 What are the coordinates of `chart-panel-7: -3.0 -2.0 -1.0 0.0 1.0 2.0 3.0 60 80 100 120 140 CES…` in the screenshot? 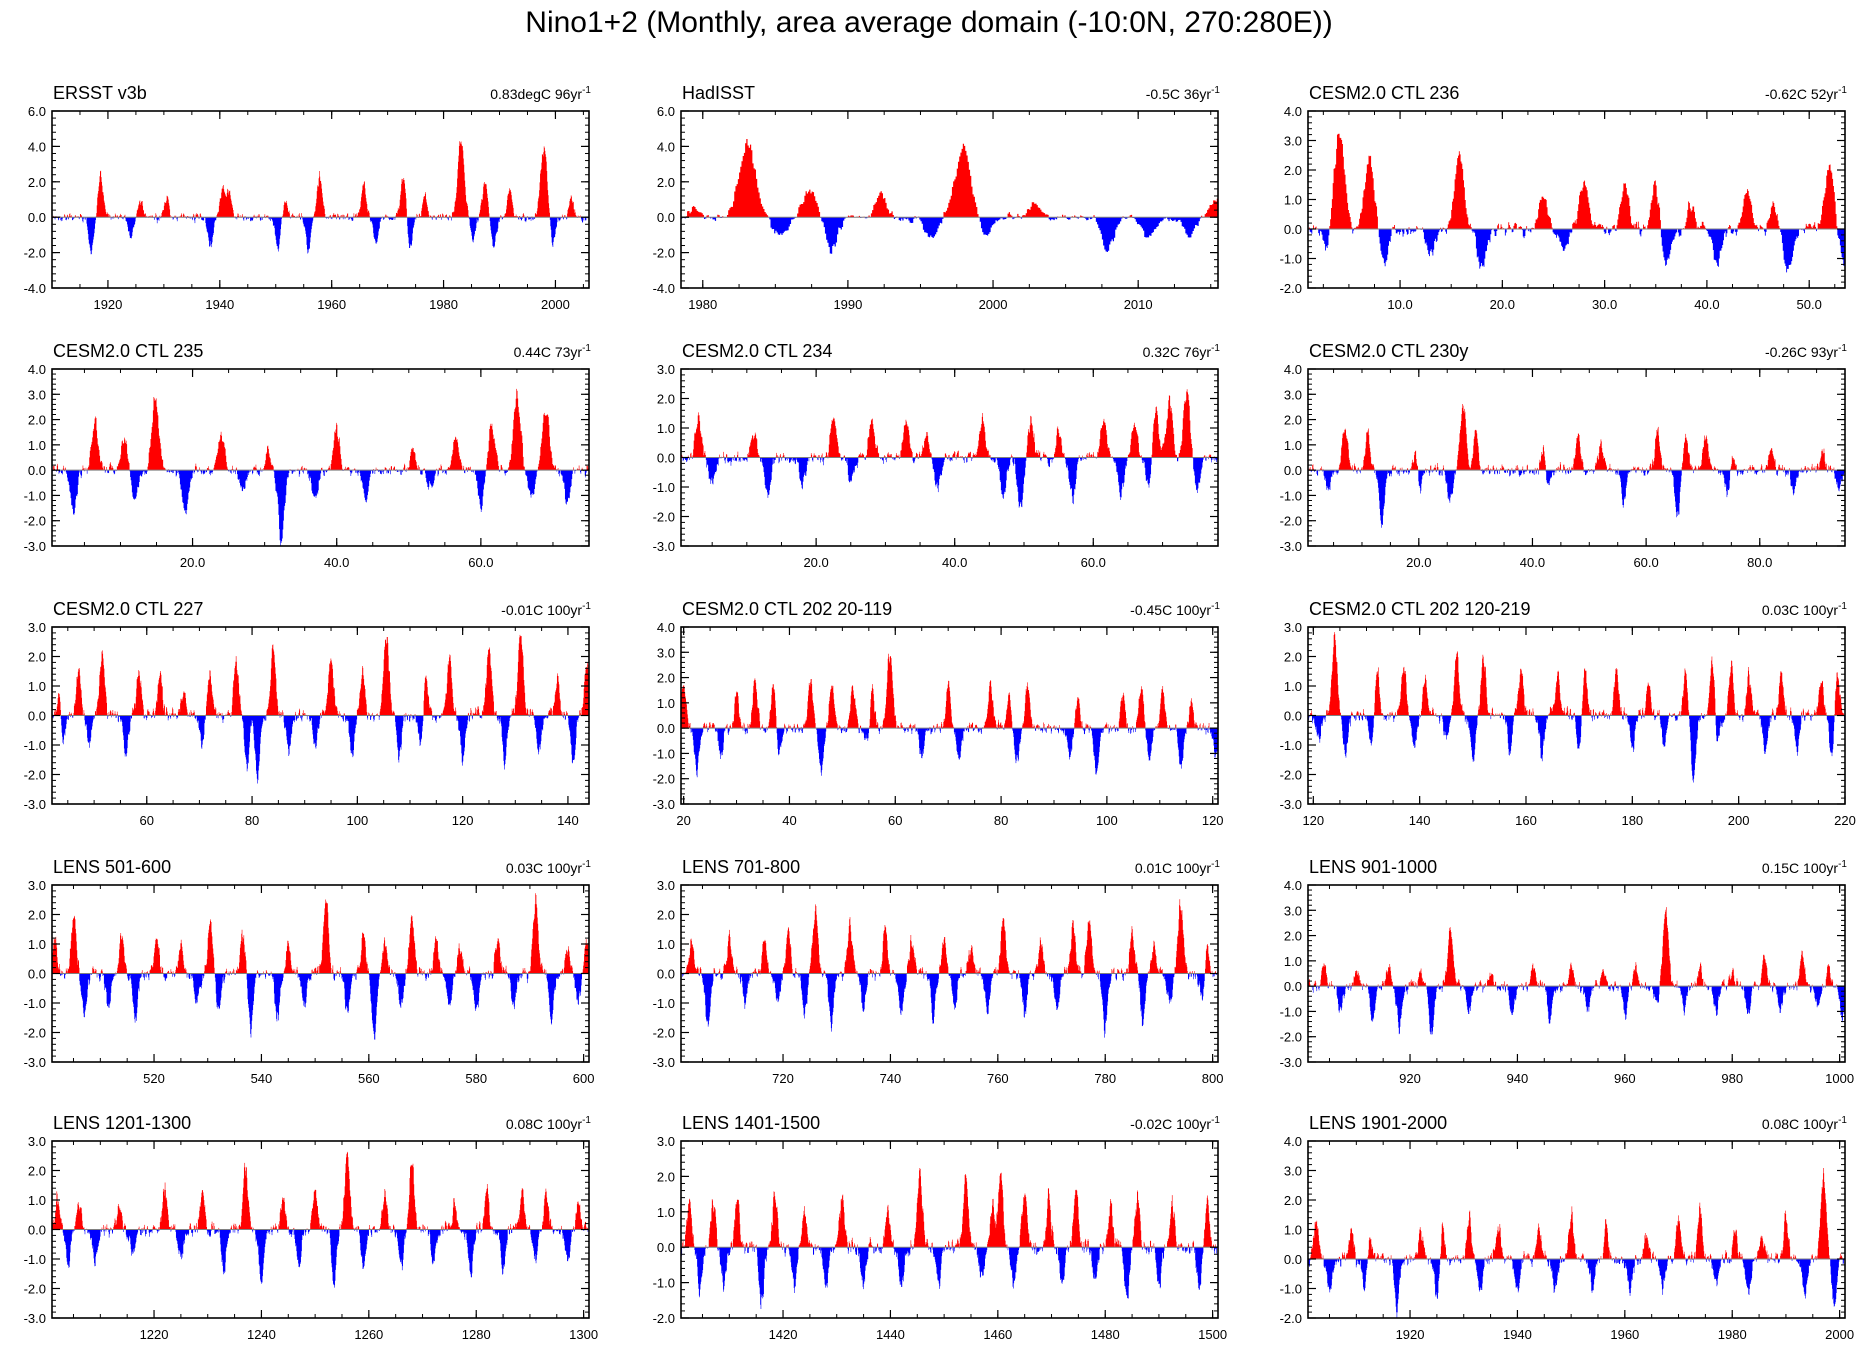 It's located at (308, 713).